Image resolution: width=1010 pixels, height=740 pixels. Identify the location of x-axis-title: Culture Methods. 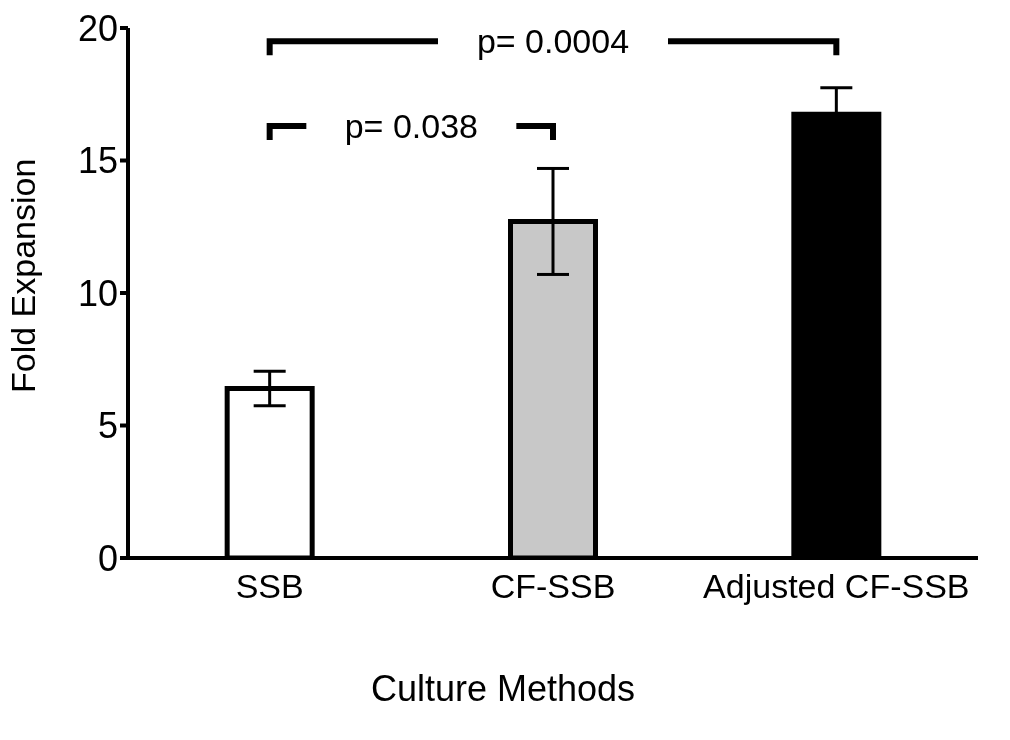
(503, 689).